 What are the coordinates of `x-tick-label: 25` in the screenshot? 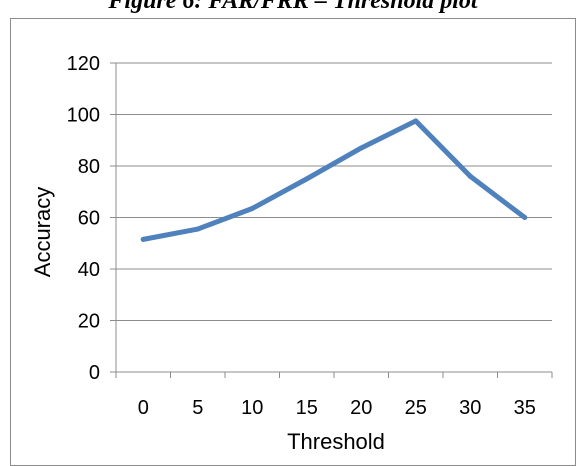 It's located at (416, 408).